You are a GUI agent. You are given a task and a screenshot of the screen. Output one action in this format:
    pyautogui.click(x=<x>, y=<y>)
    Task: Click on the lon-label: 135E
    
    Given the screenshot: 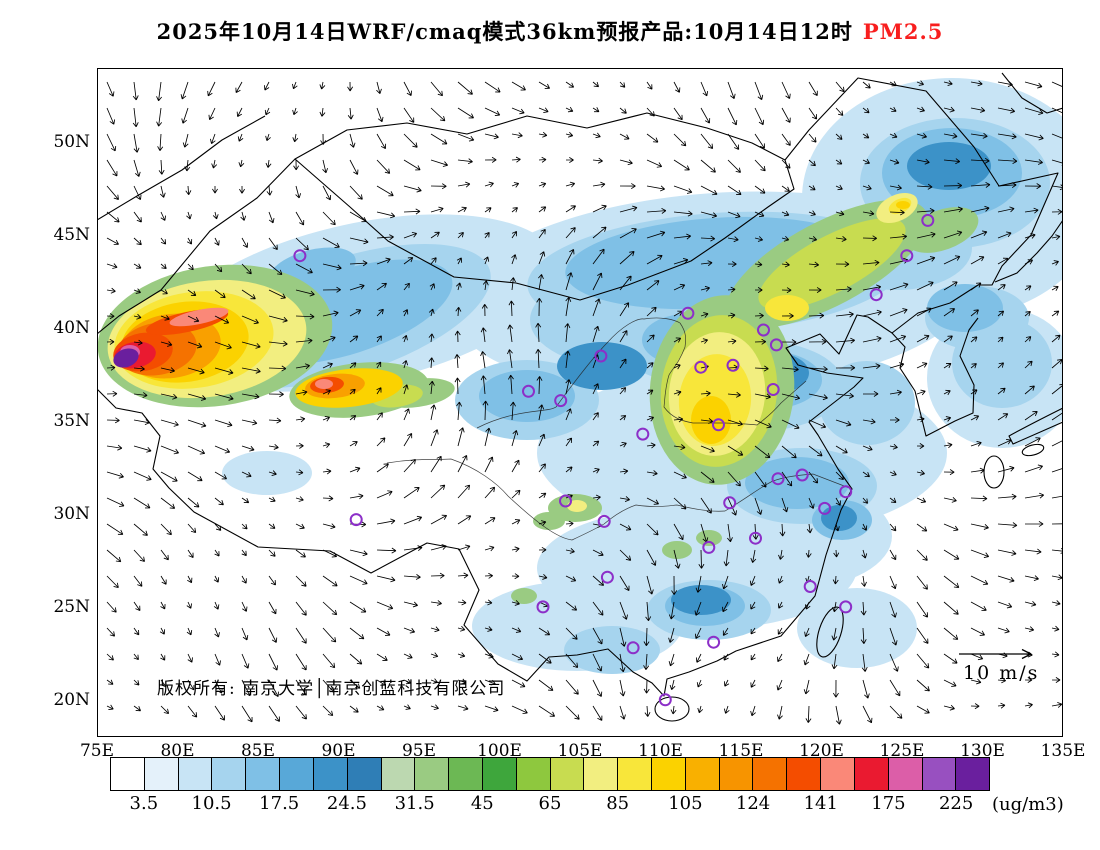 What is the action you would take?
    pyautogui.click(x=1063, y=751)
    